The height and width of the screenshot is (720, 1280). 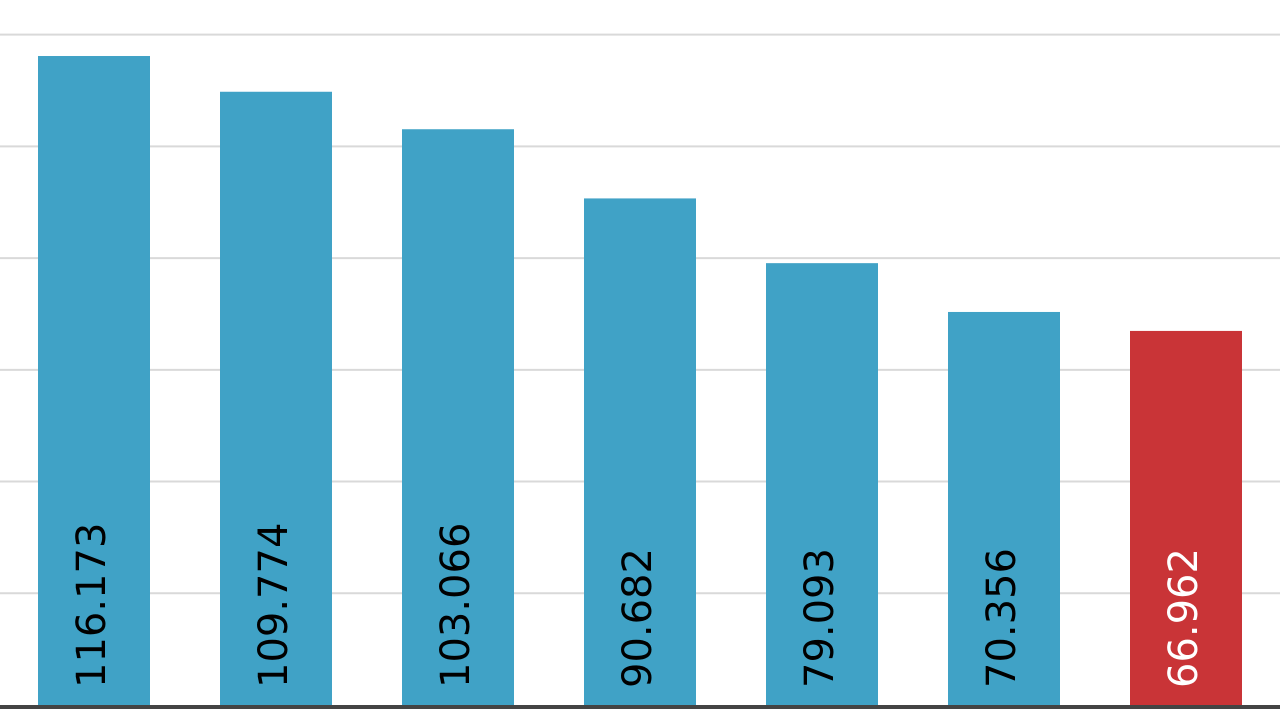 I want to click on x-axis, so click(x=640, y=707).